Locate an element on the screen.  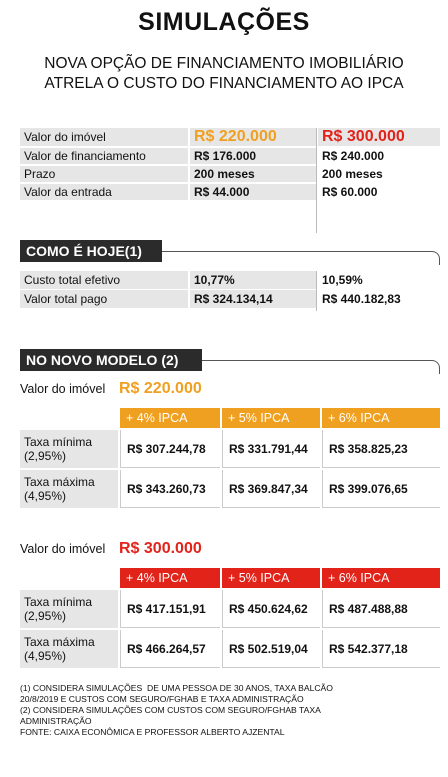
title: SIMULAÇÕES is located at coordinates (224, 22).